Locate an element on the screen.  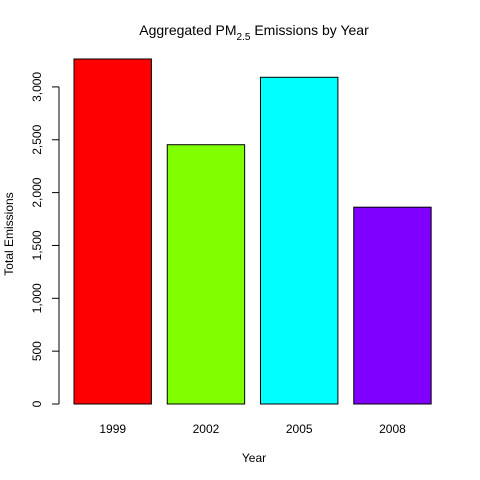
x-tick-label: 2005 is located at coordinates (299, 429).